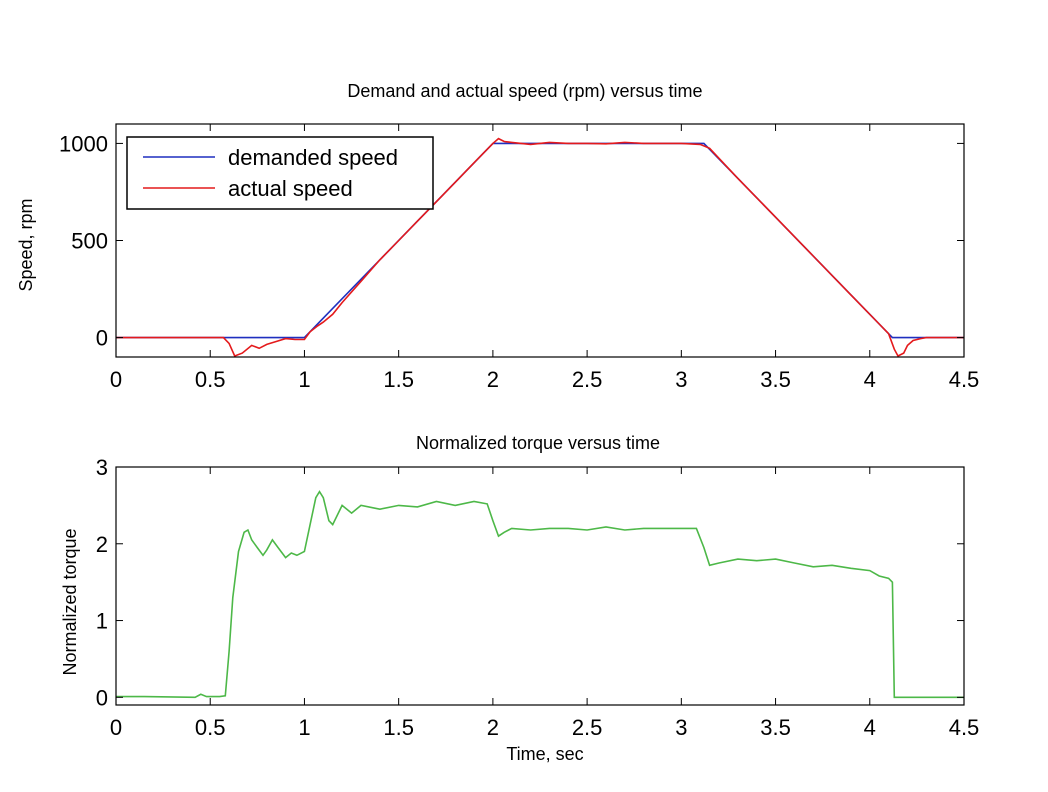 This screenshot has height=792, width=1048. What do you see at coordinates (70, 601) in the screenshot?
I see `torque-chart-ylabel: Normalized torque` at bounding box center [70, 601].